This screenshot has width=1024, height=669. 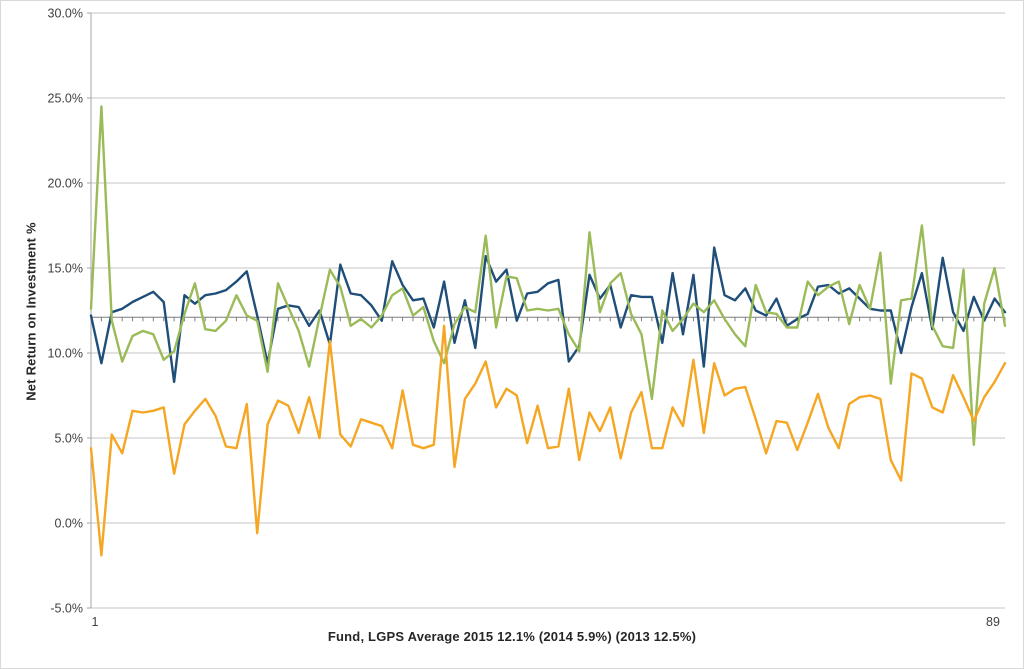 I want to click on y-tick-label: 15.0%, so click(x=65, y=269).